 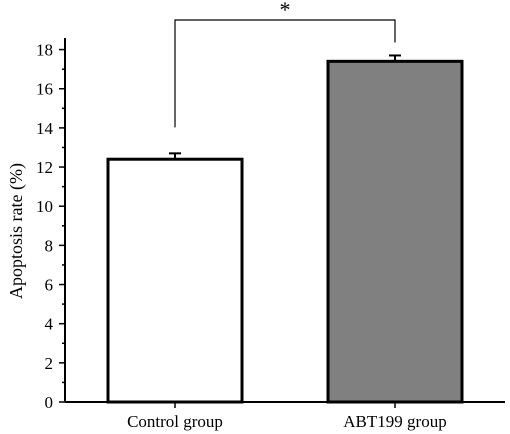 What do you see at coordinates (44, 50) in the screenshot?
I see `y-tick-label-18: 18` at bounding box center [44, 50].